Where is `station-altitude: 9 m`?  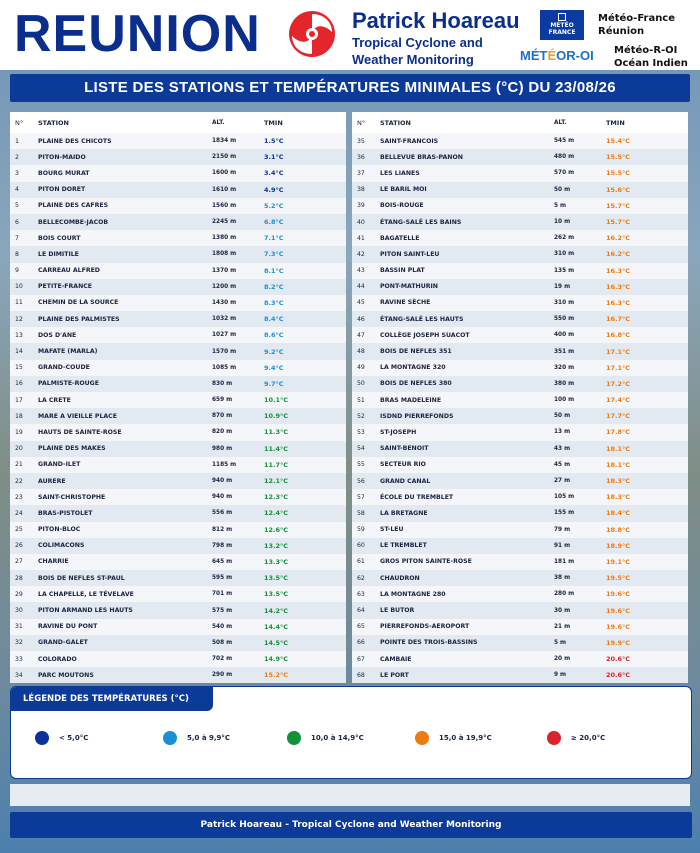 station-altitude: 9 m is located at coordinates (560, 675).